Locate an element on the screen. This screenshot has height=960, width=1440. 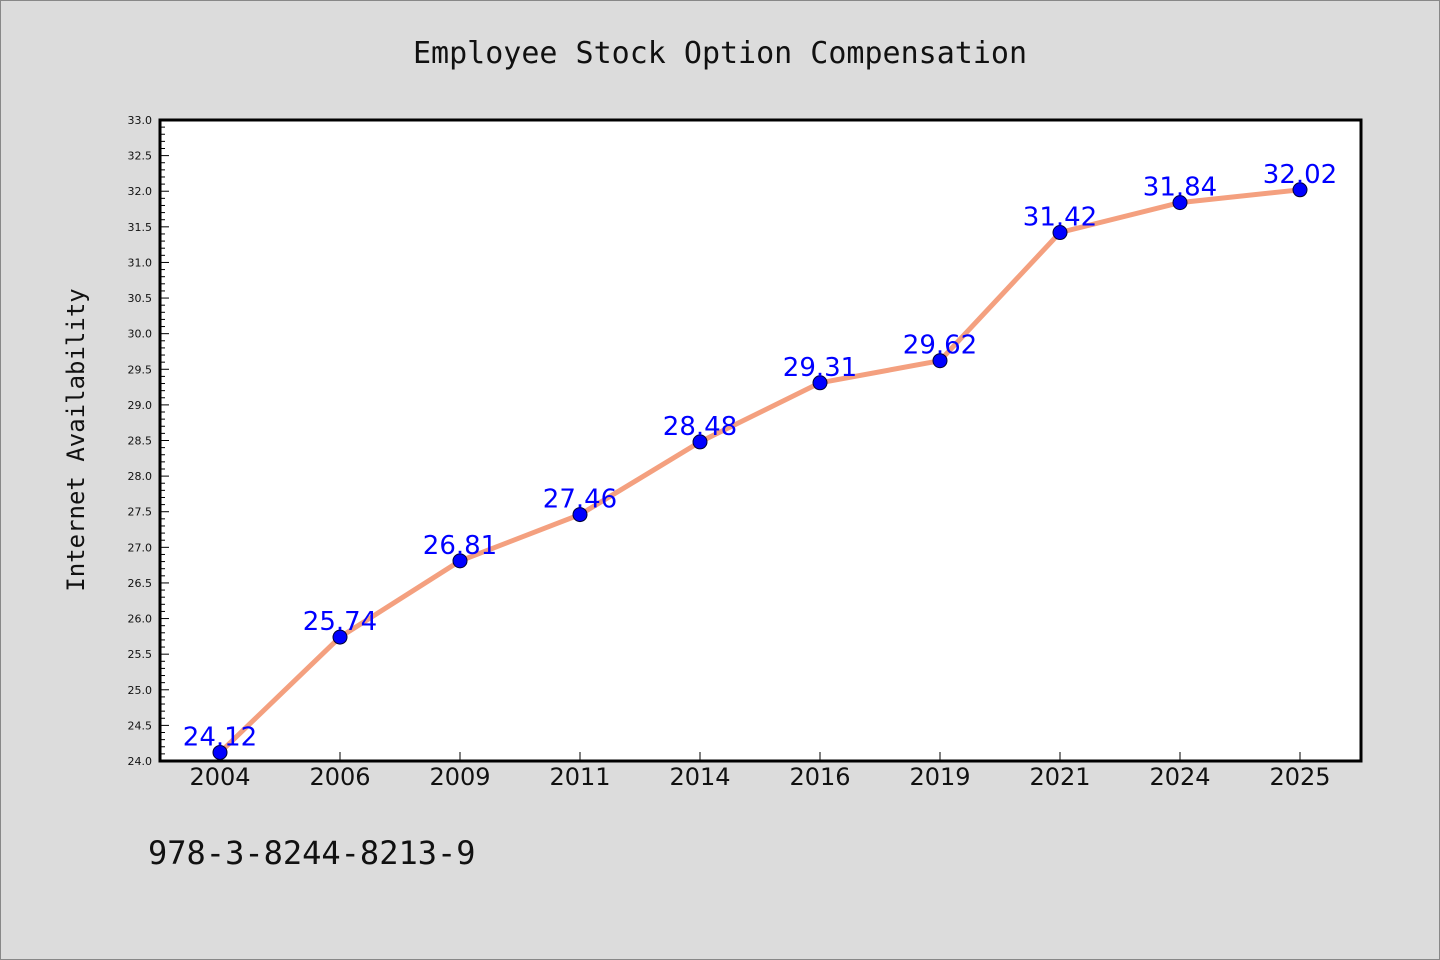
y-tick-label: 33.0 is located at coordinates (140, 120).